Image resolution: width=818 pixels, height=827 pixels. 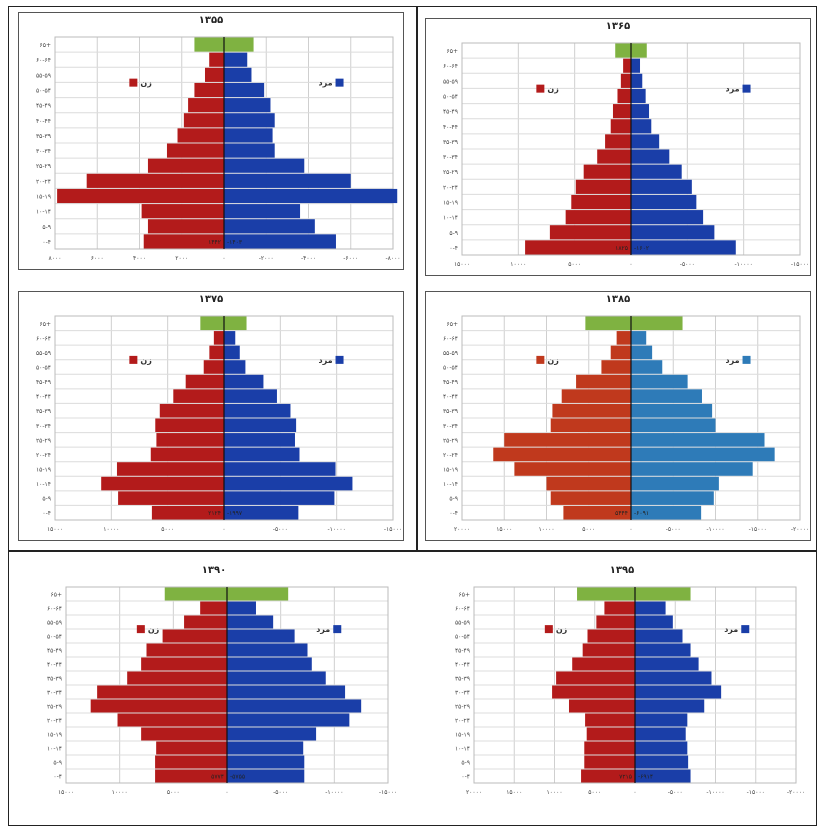 What do you see at coordinates (715, 529) in the screenshot?
I see `x-tick-label: -۱۰۰۰۰` at bounding box center [715, 529].